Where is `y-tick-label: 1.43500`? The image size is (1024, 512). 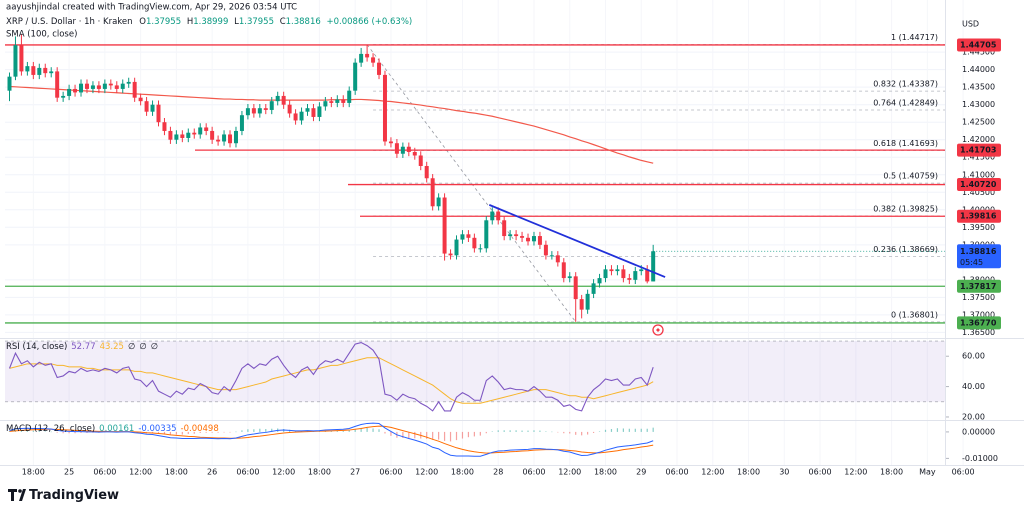 y-tick-label: 1.43500 is located at coordinates (978, 87).